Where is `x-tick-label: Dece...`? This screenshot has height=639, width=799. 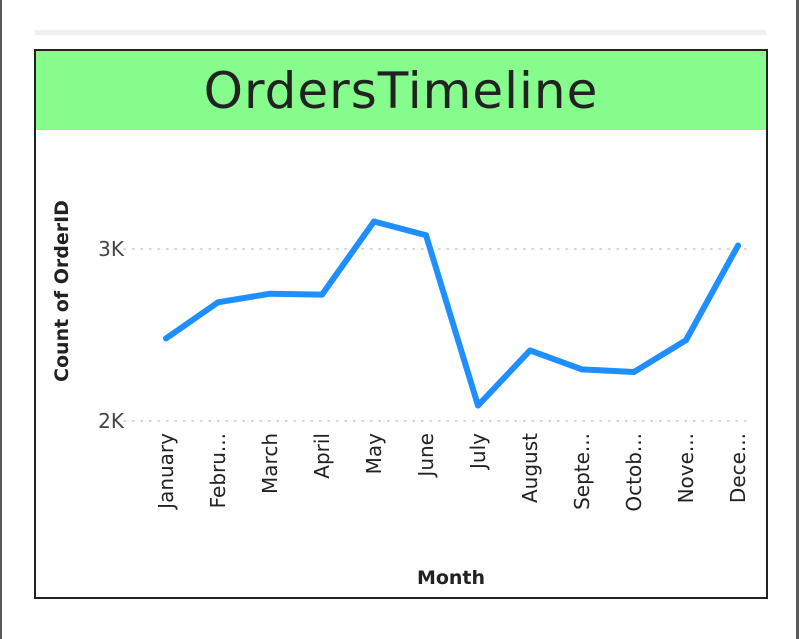
x-tick-label: Dece... is located at coordinates (738, 468).